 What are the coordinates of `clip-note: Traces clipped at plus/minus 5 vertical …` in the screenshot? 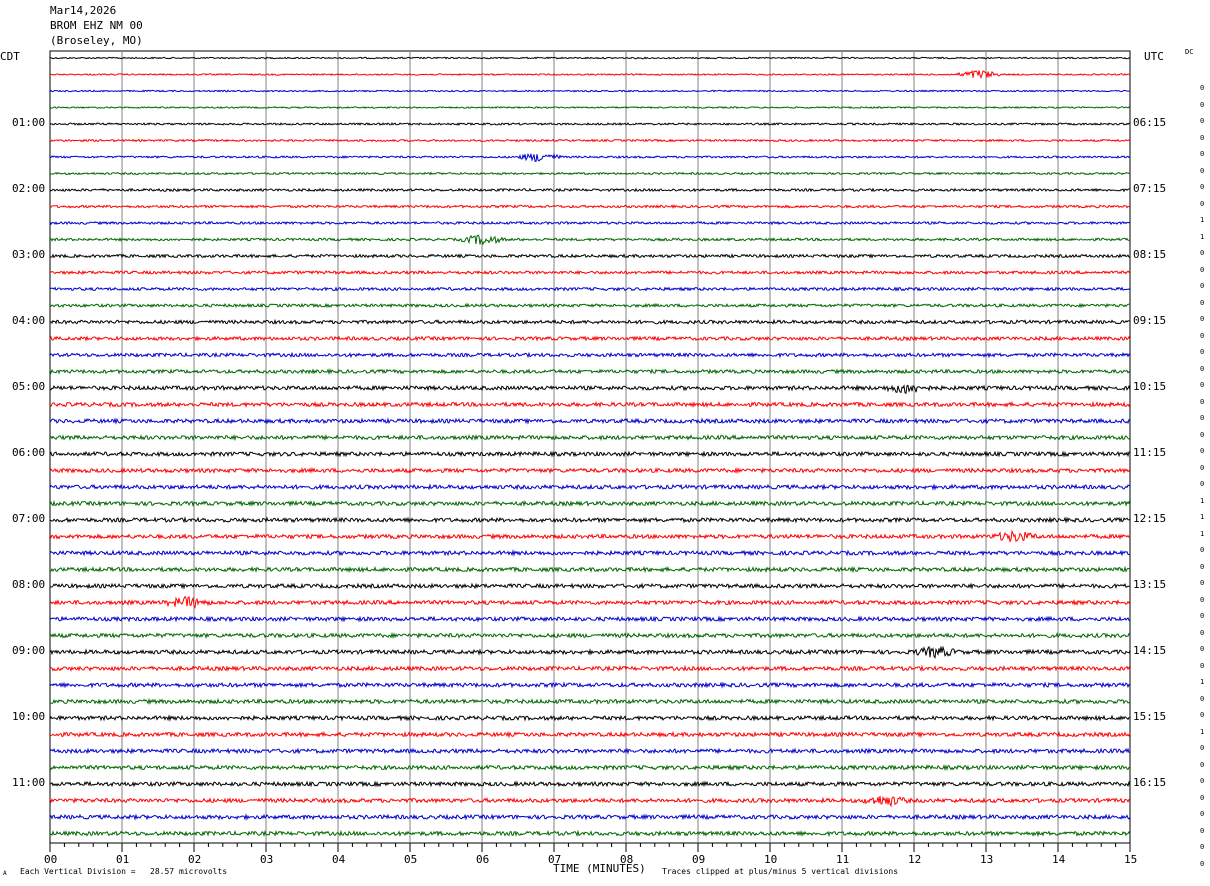 It's located at (780, 871).